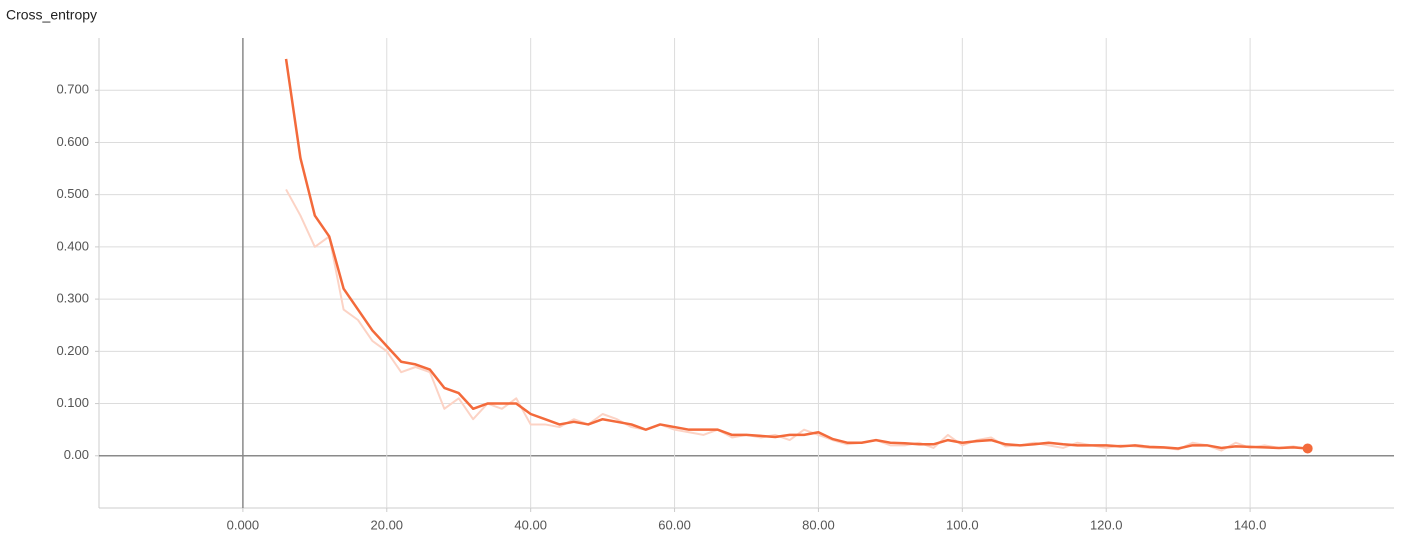 The height and width of the screenshot is (539, 1414). Describe the element at coordinates (72, 298) in the screenshot. I see `y-tick-label: 0.300` at that location.